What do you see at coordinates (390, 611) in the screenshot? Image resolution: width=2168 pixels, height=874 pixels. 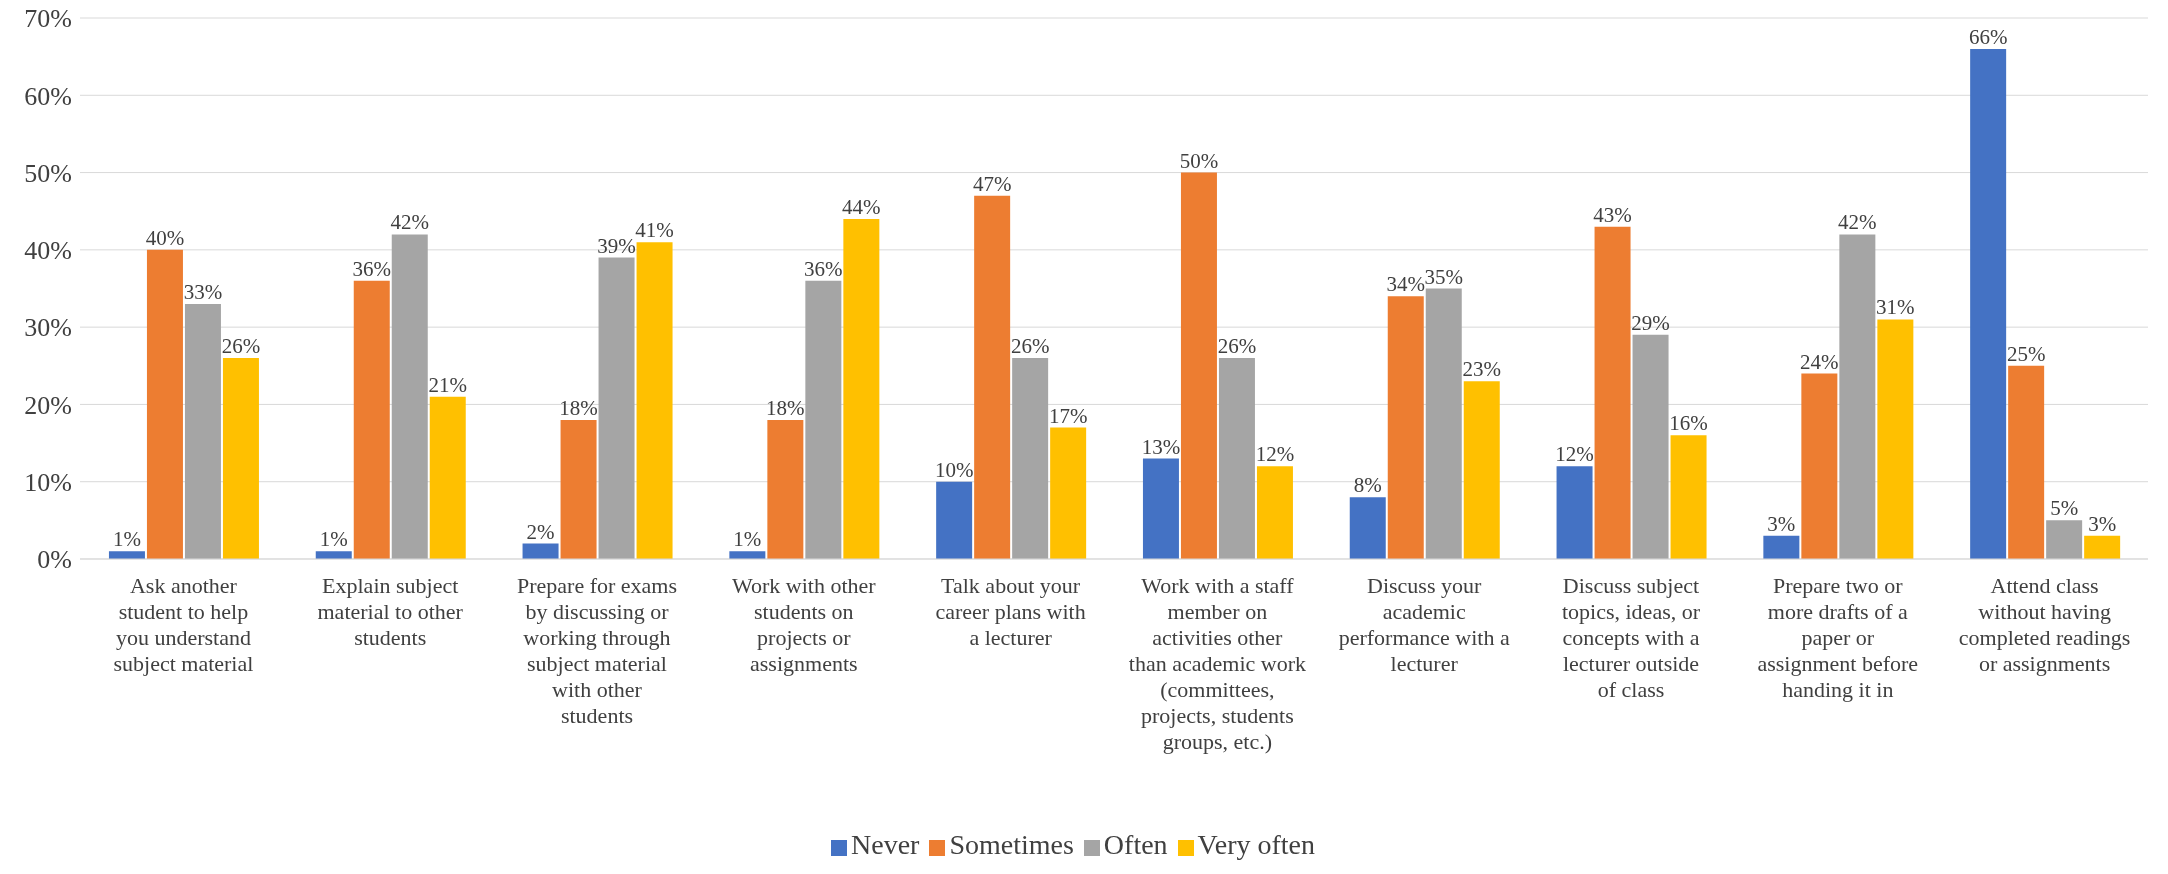 I see `x-tick-label: Explain subject material to other students` at bounding box center [390, 611].